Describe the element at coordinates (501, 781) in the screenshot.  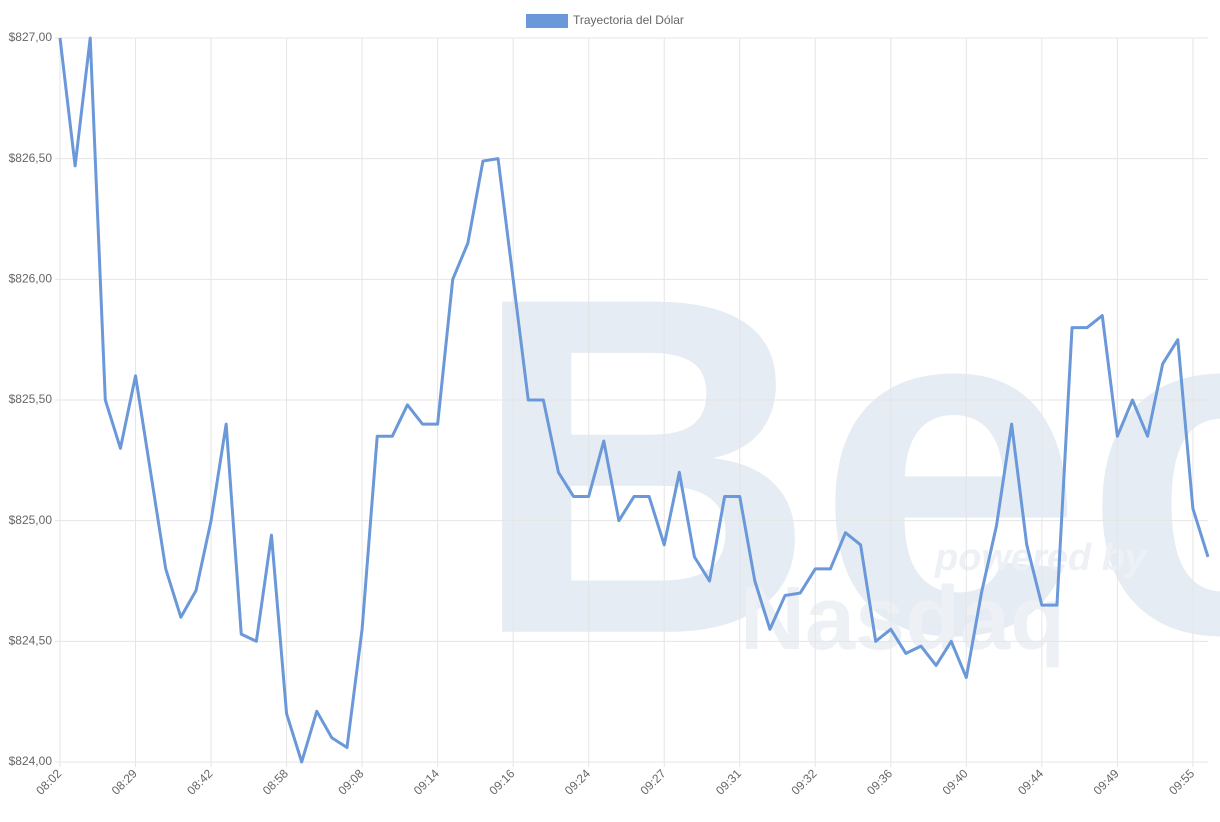
I see `x-tick-label: 09:16` at that location.